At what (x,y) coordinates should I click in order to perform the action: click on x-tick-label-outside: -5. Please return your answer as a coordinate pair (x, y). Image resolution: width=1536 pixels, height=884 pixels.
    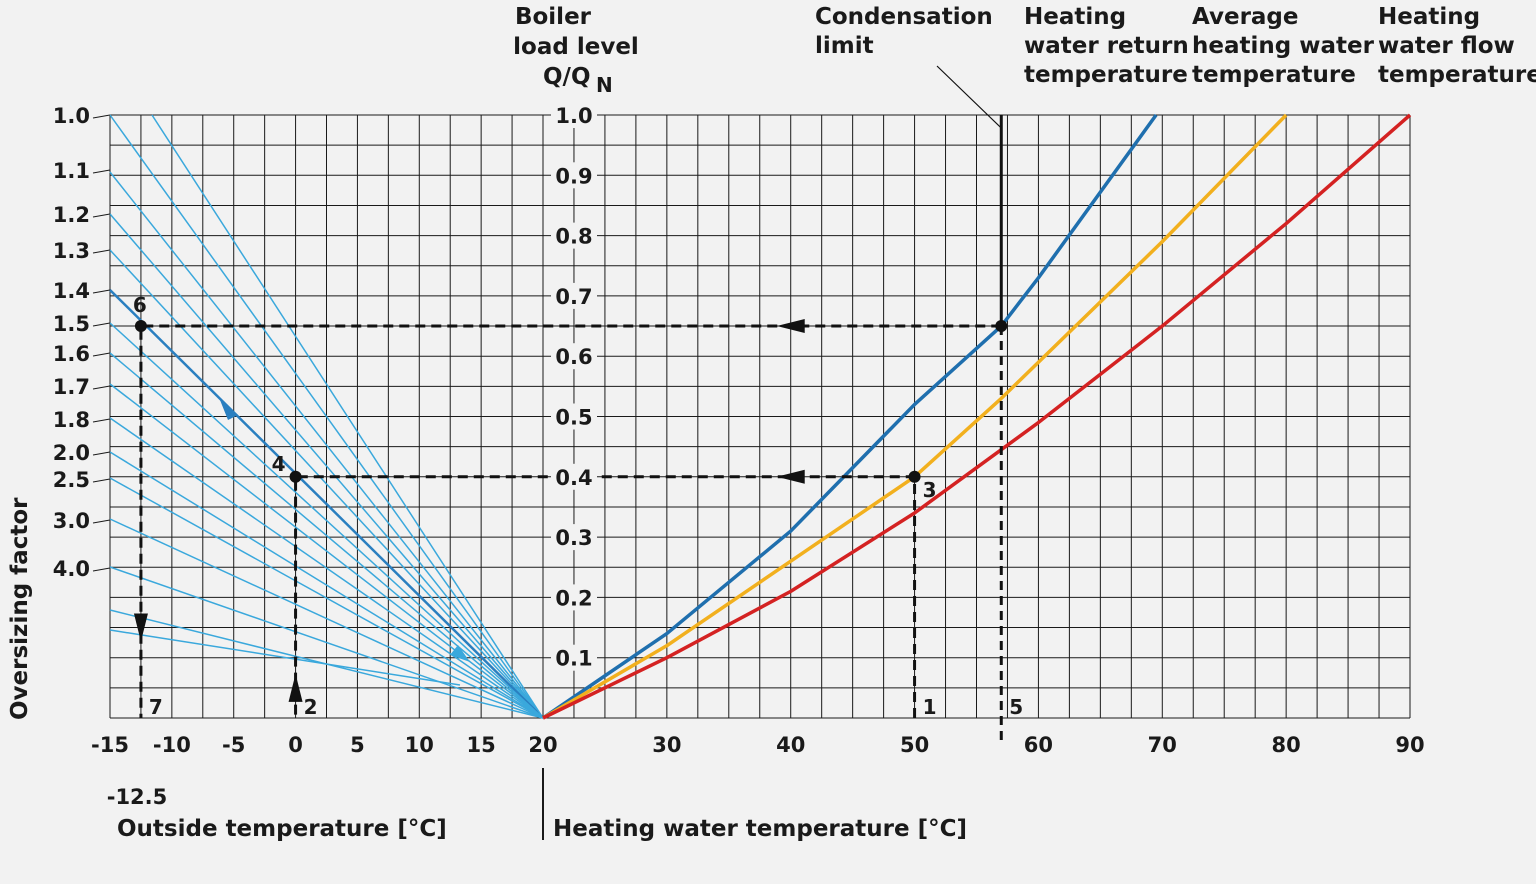
    Looking at the image, I should click on (233, 745).